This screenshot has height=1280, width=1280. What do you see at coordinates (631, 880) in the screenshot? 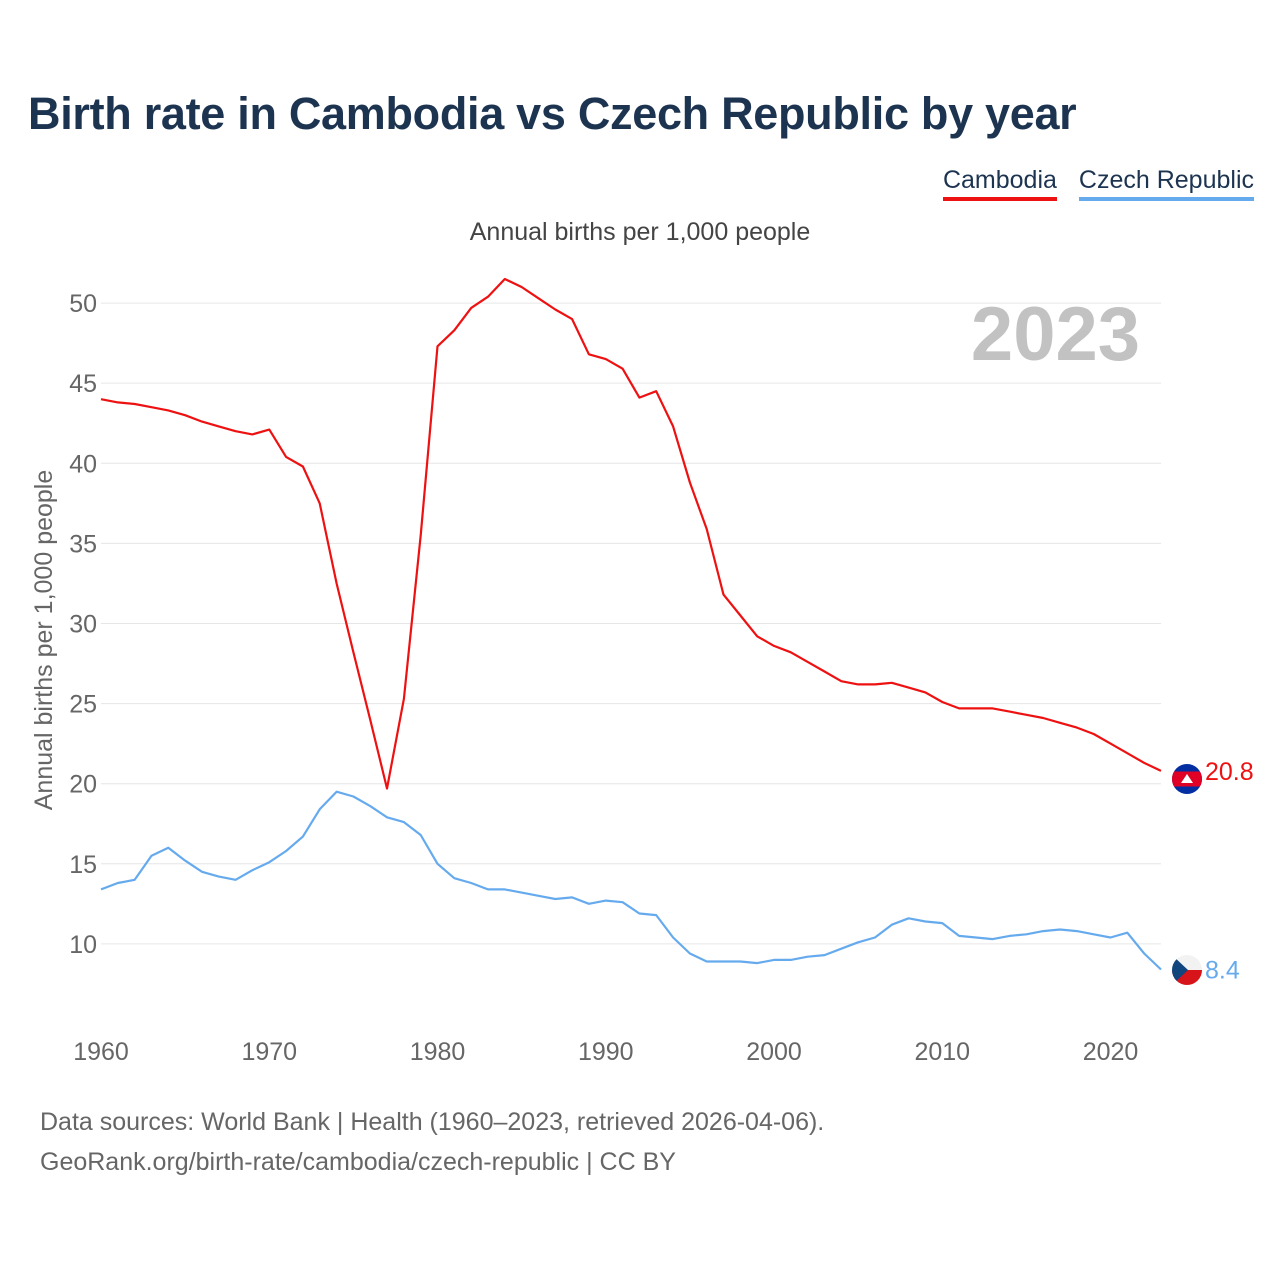
I see `series-line-czech-republic` at bounding box center [631, 880].